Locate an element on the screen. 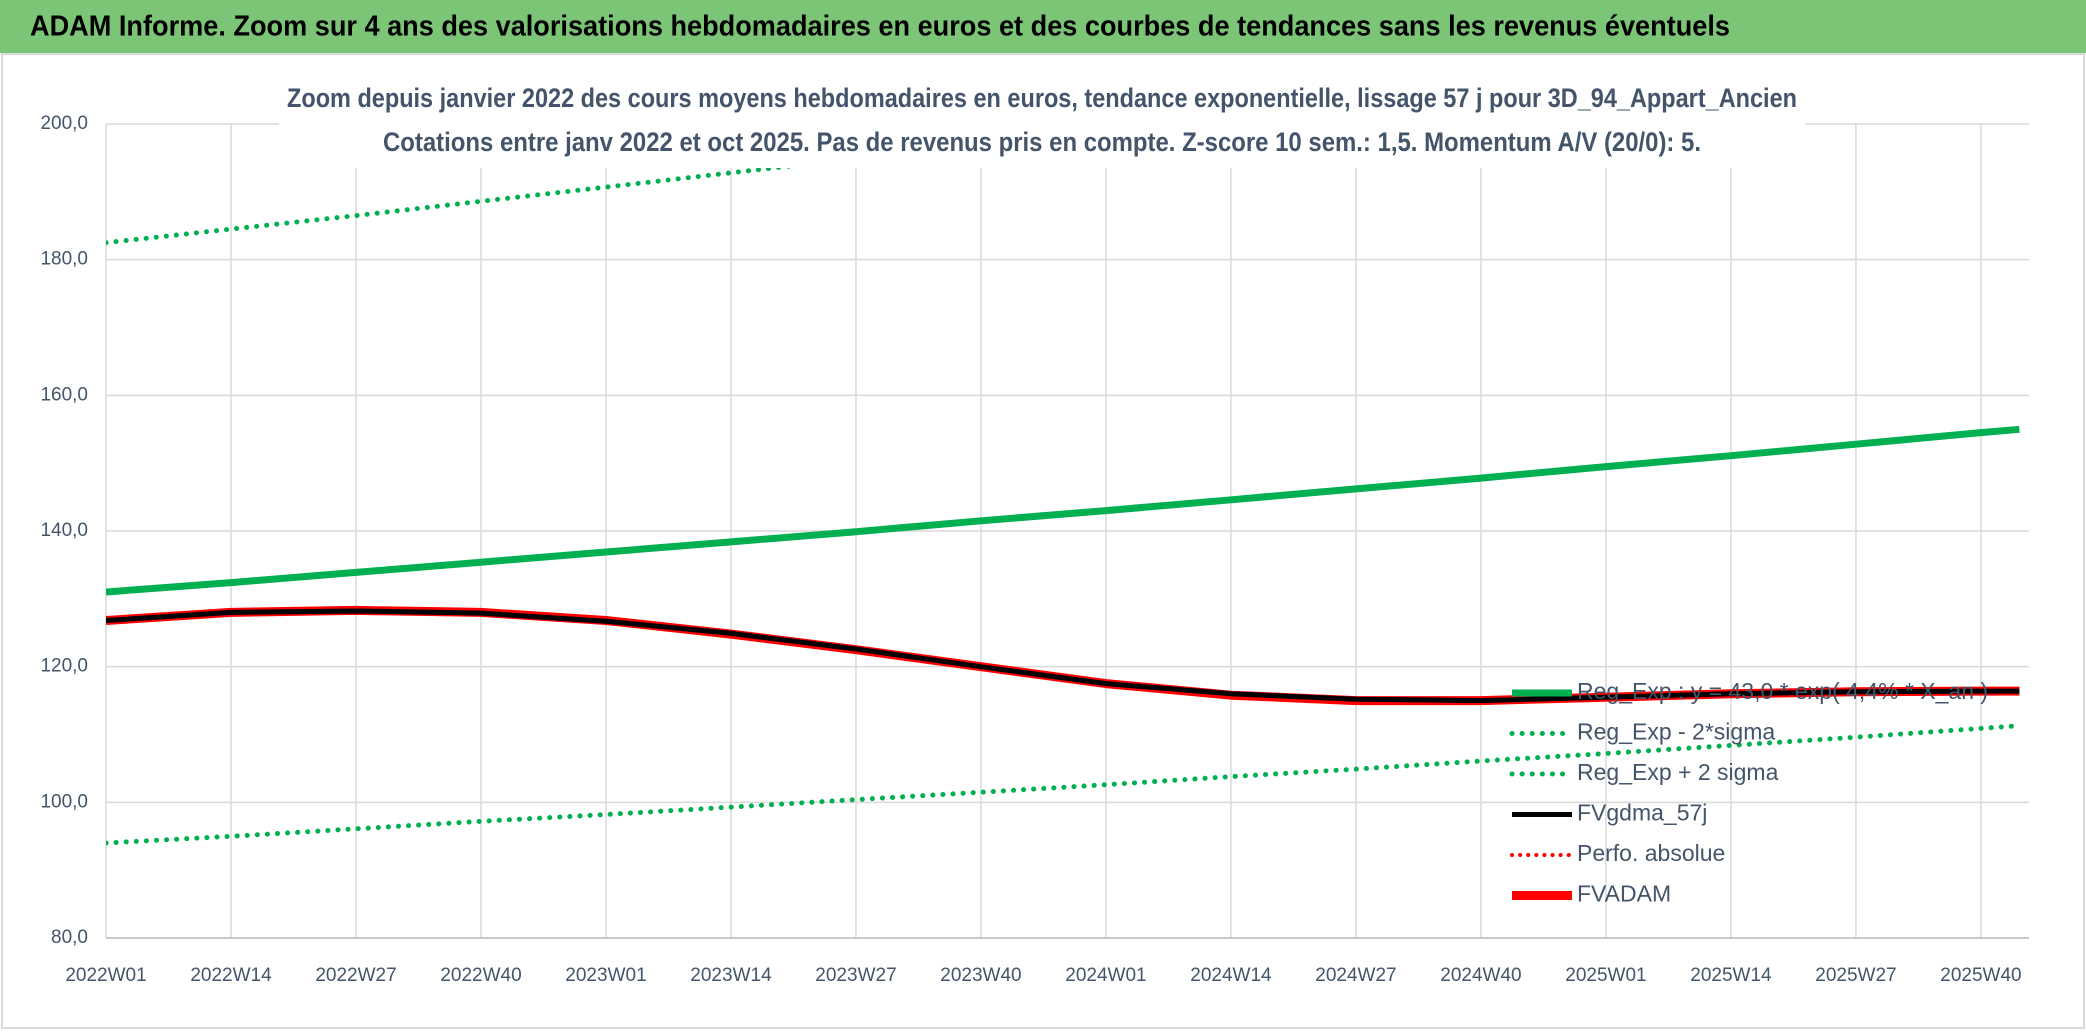 This screenshot has width=2086, height=1036. y-tick-label: 160,0 is located at coordinates (64, 394).